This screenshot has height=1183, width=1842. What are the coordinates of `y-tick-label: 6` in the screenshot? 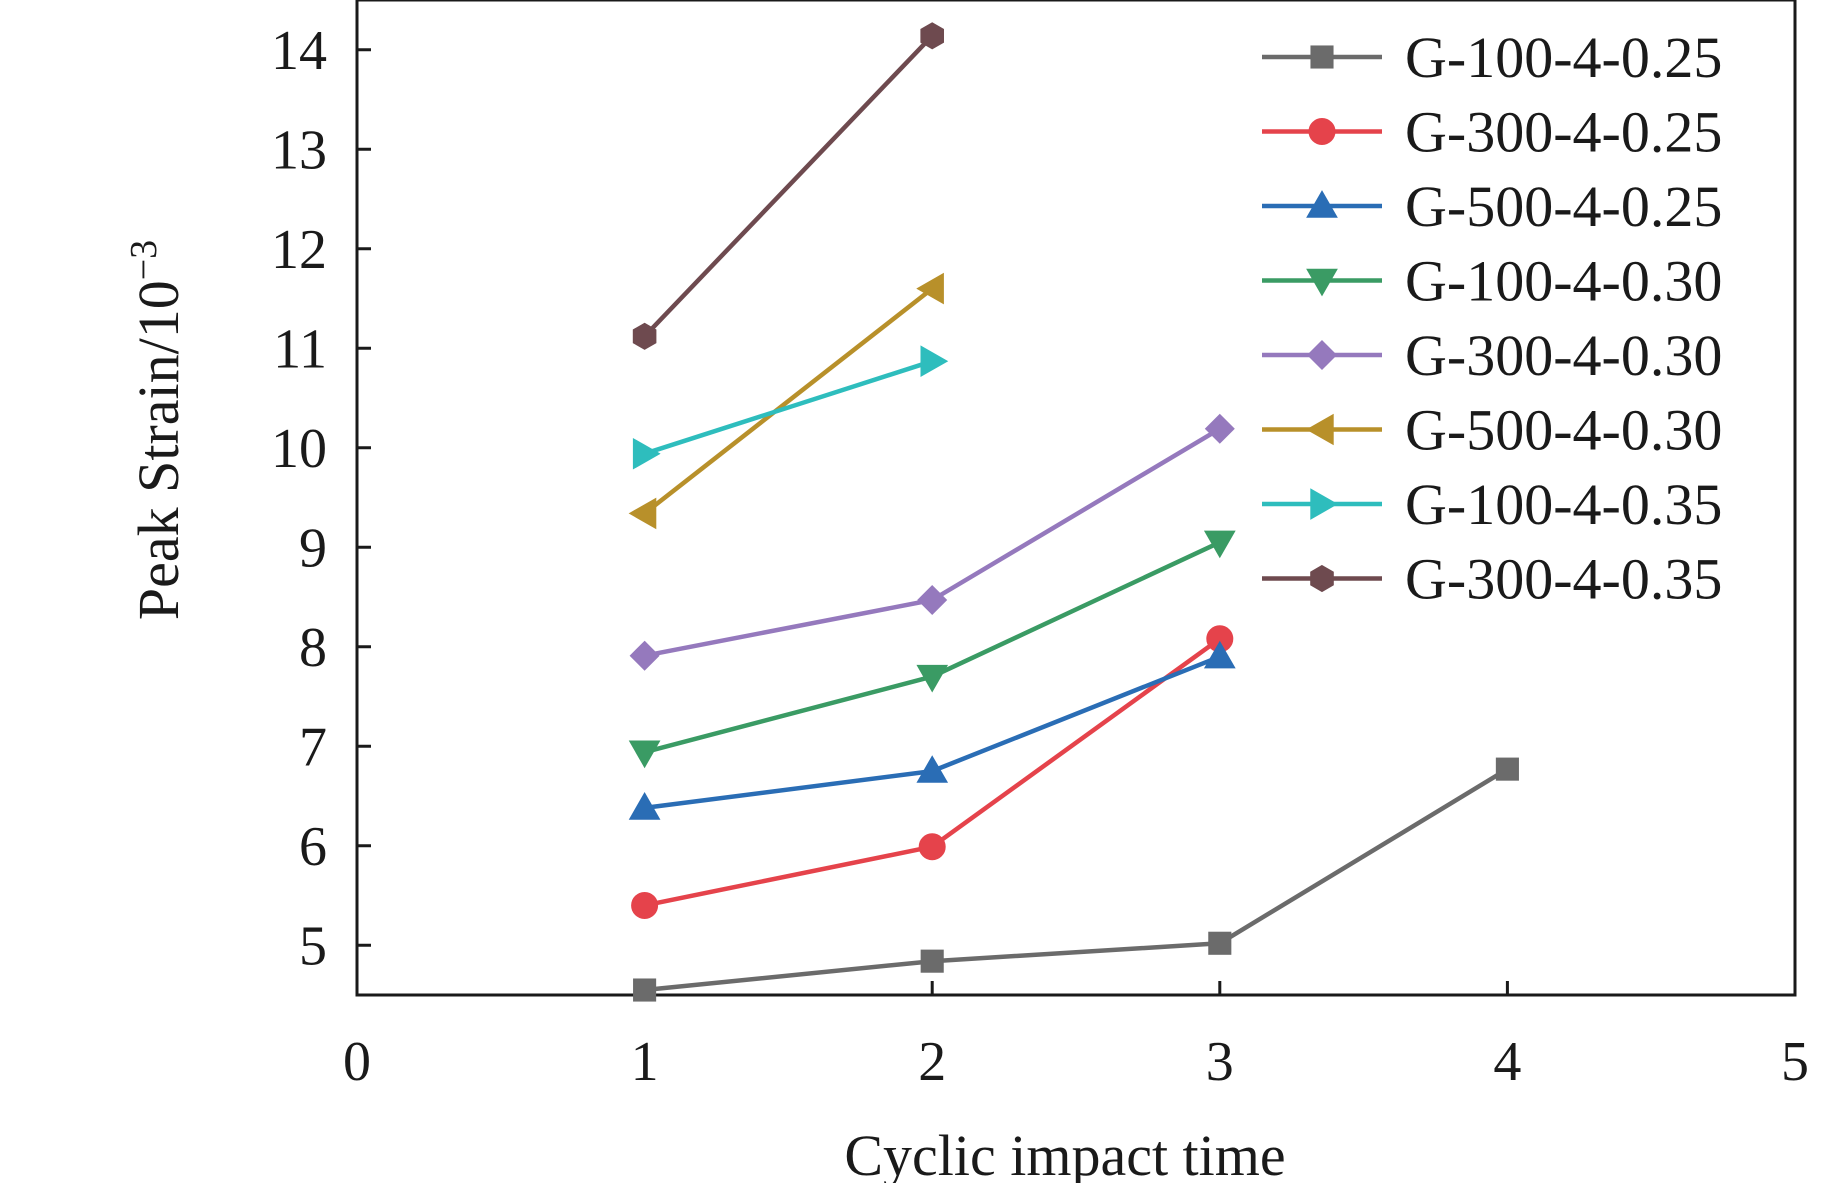 It's located at (313, 847).